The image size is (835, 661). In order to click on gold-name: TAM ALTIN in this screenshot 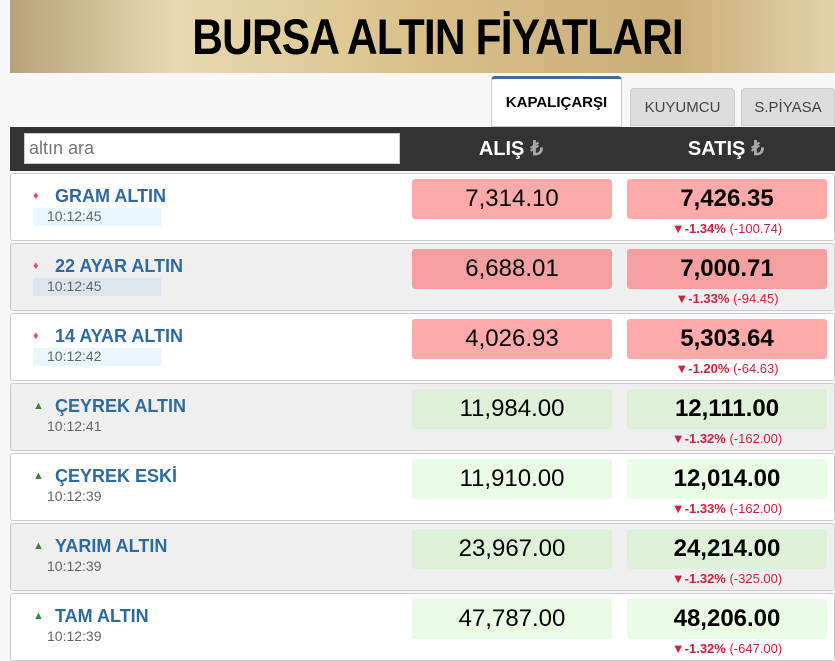, I will do `click(102, 616)`.